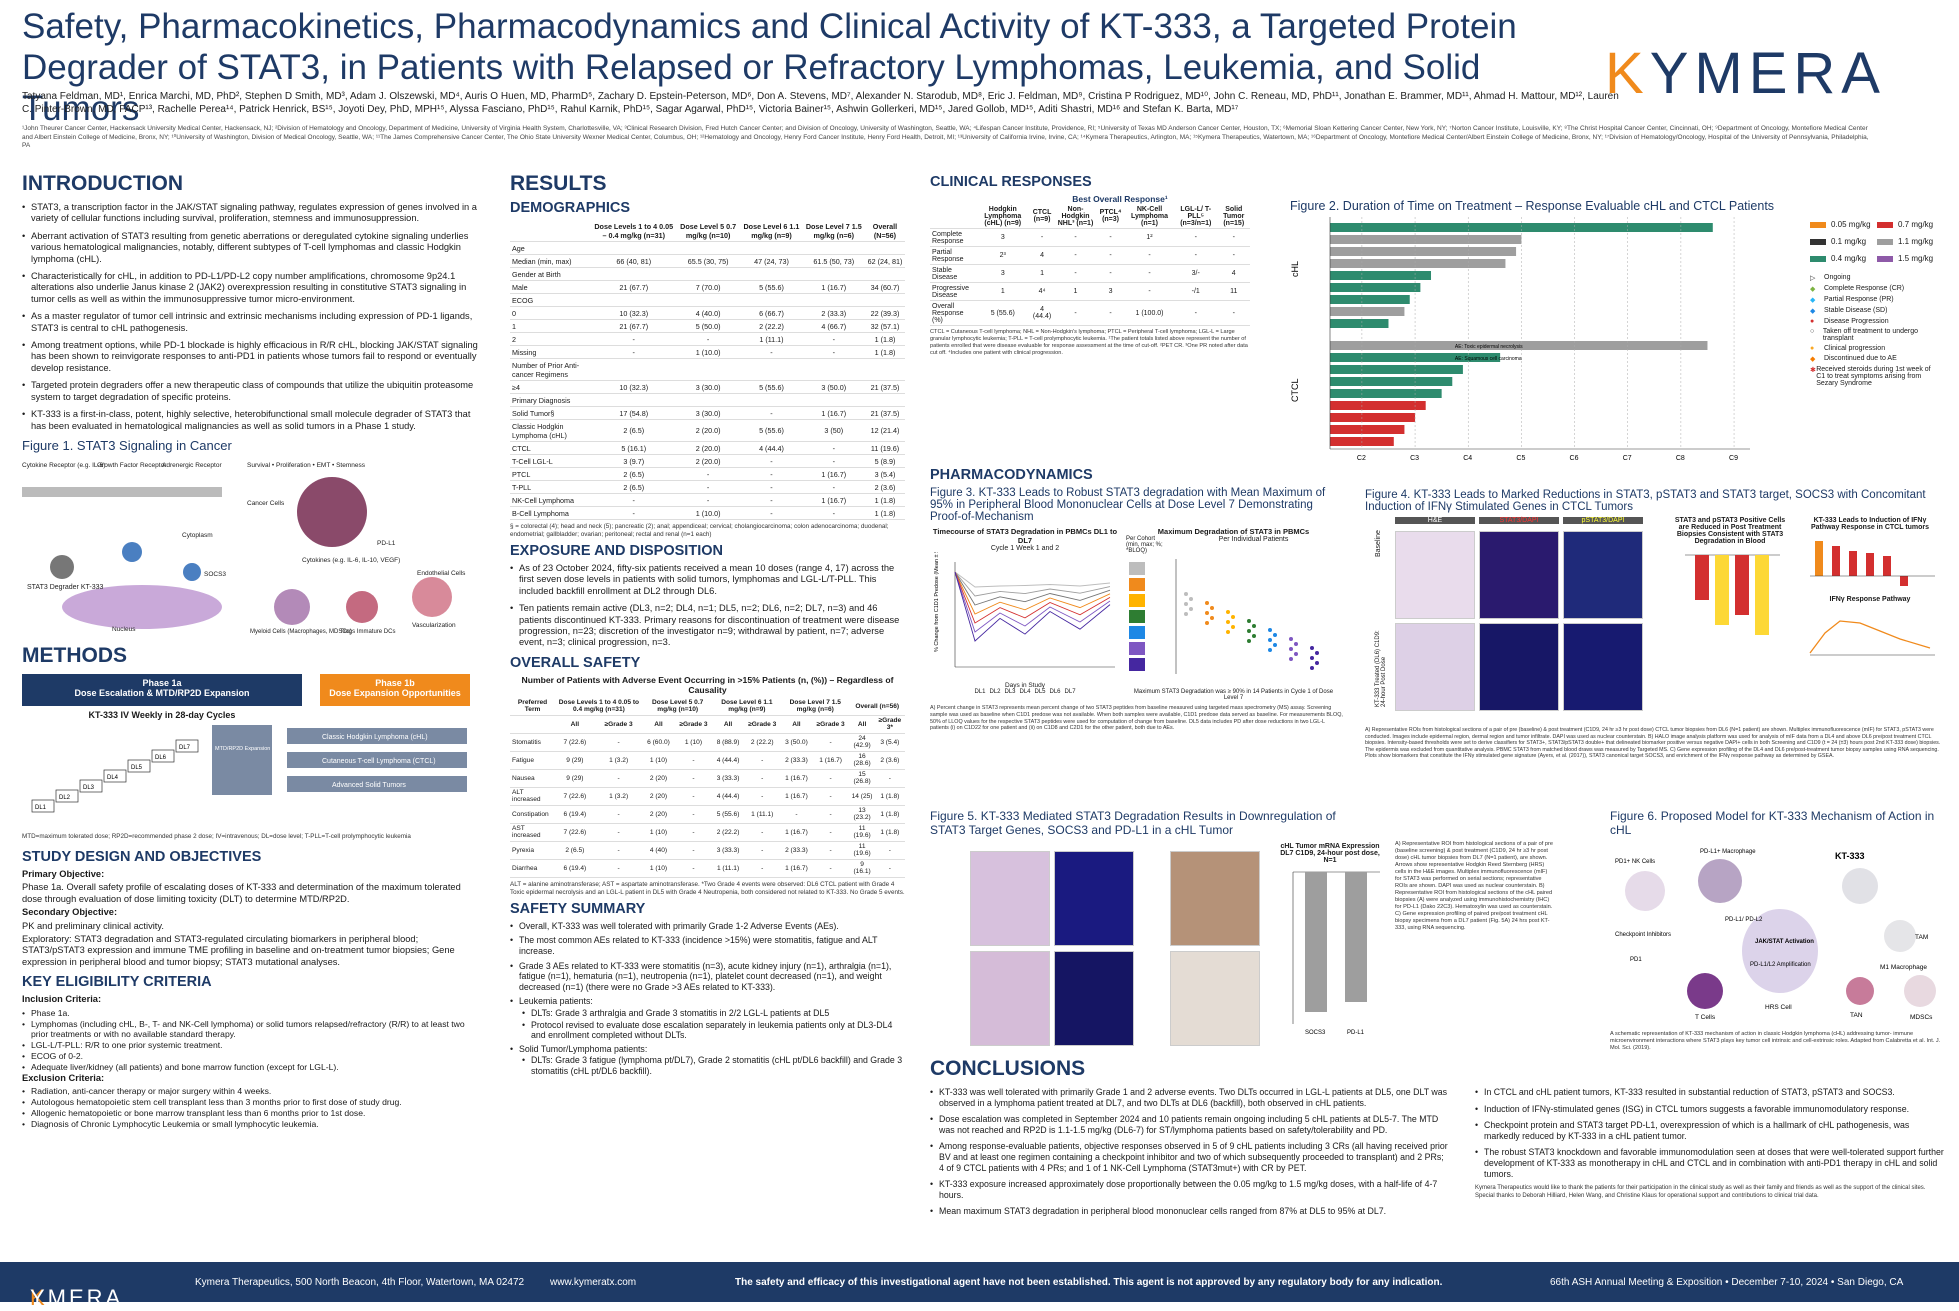 The image size is (1959, 1311). I want to click on table-cell: 9 (29), so click(575, 760).